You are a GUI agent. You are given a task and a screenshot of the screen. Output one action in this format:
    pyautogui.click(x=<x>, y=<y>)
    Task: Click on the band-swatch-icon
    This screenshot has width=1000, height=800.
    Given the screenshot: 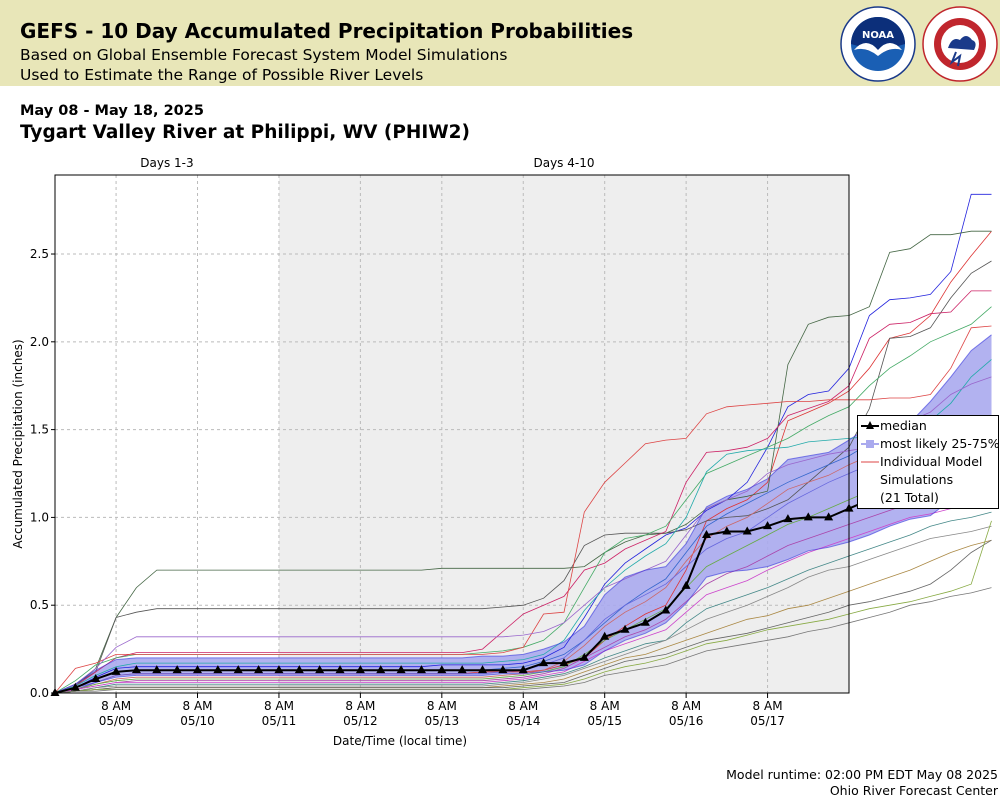 What is the action you would take?
    pyautogui.click(x=870, y=444)
    